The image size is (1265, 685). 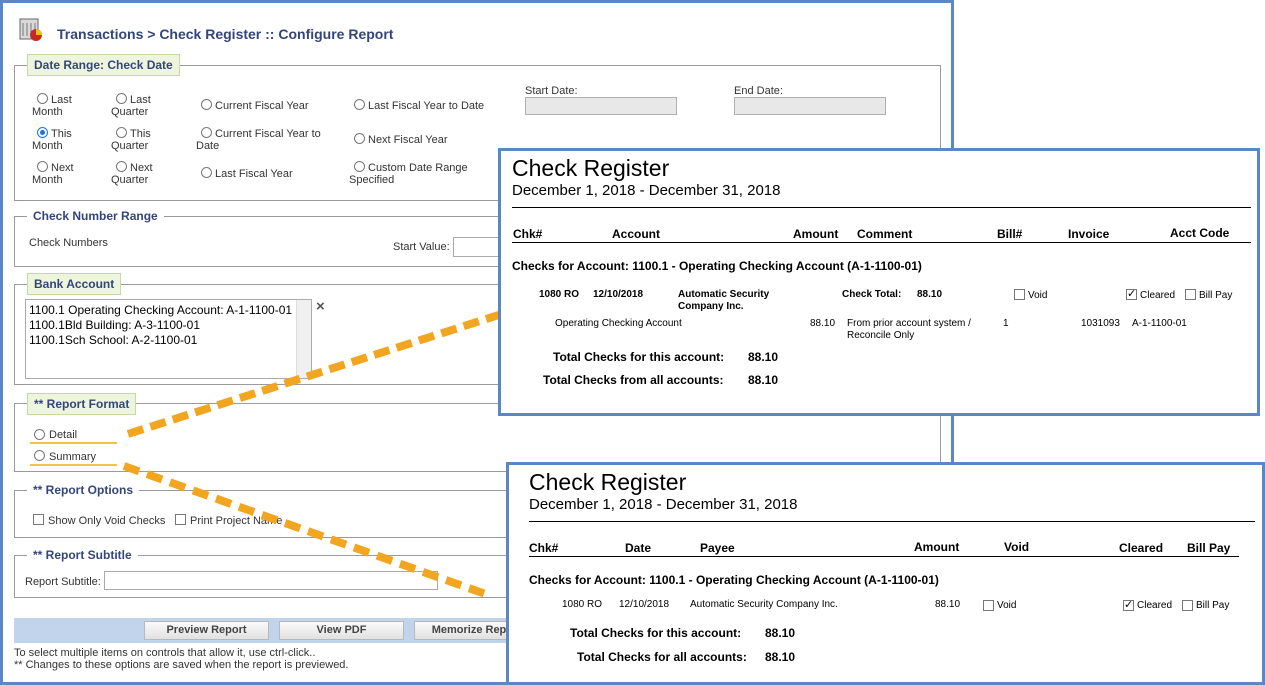 I want to click on preview-report-button: Preview Report, so click(x=206, y=630).